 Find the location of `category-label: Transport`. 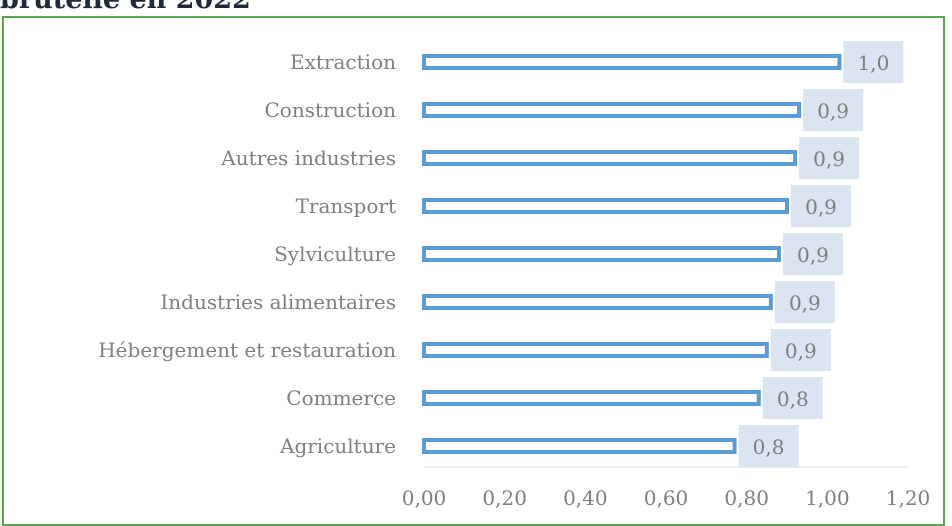

category-label: Transport is located at coordinates (346, 206).